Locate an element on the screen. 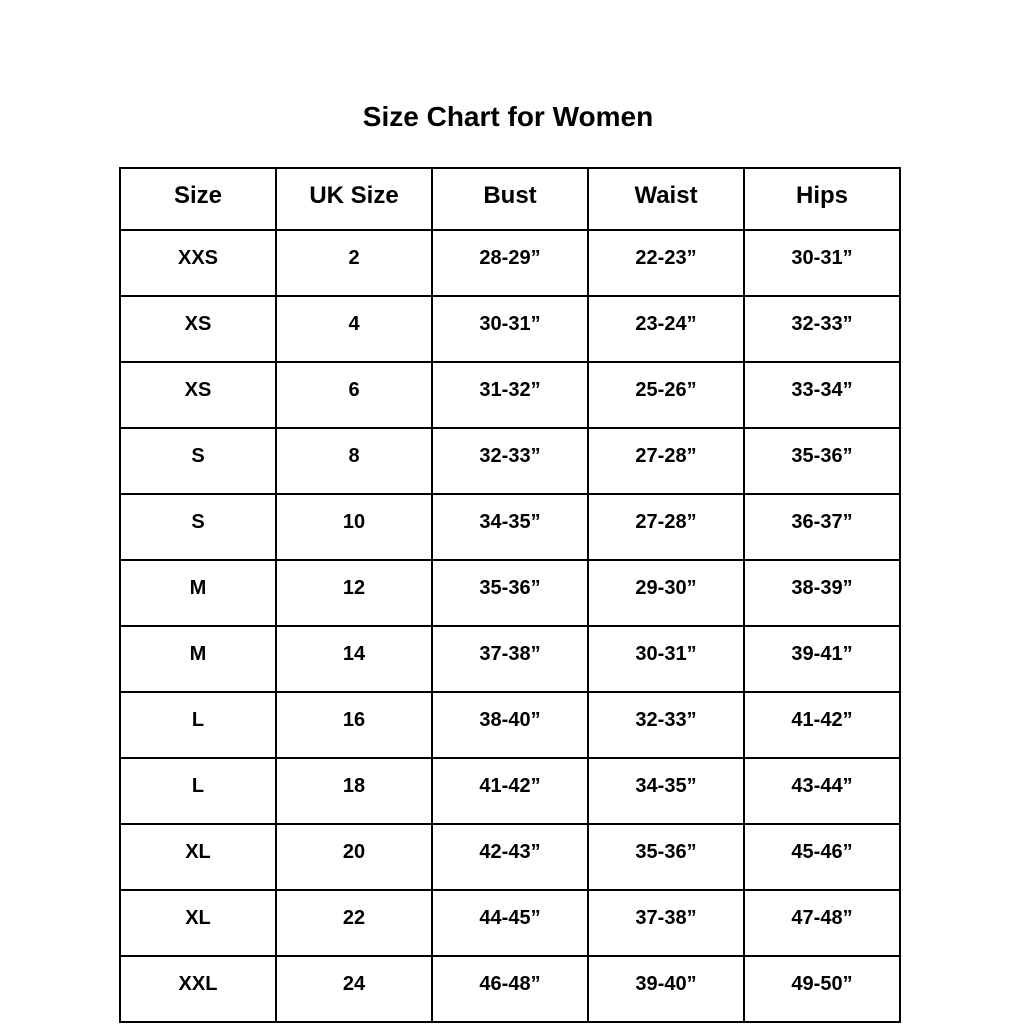  table-row: M 12 35-36” 29-30” 38-39” is located at coordinates (510, 593).